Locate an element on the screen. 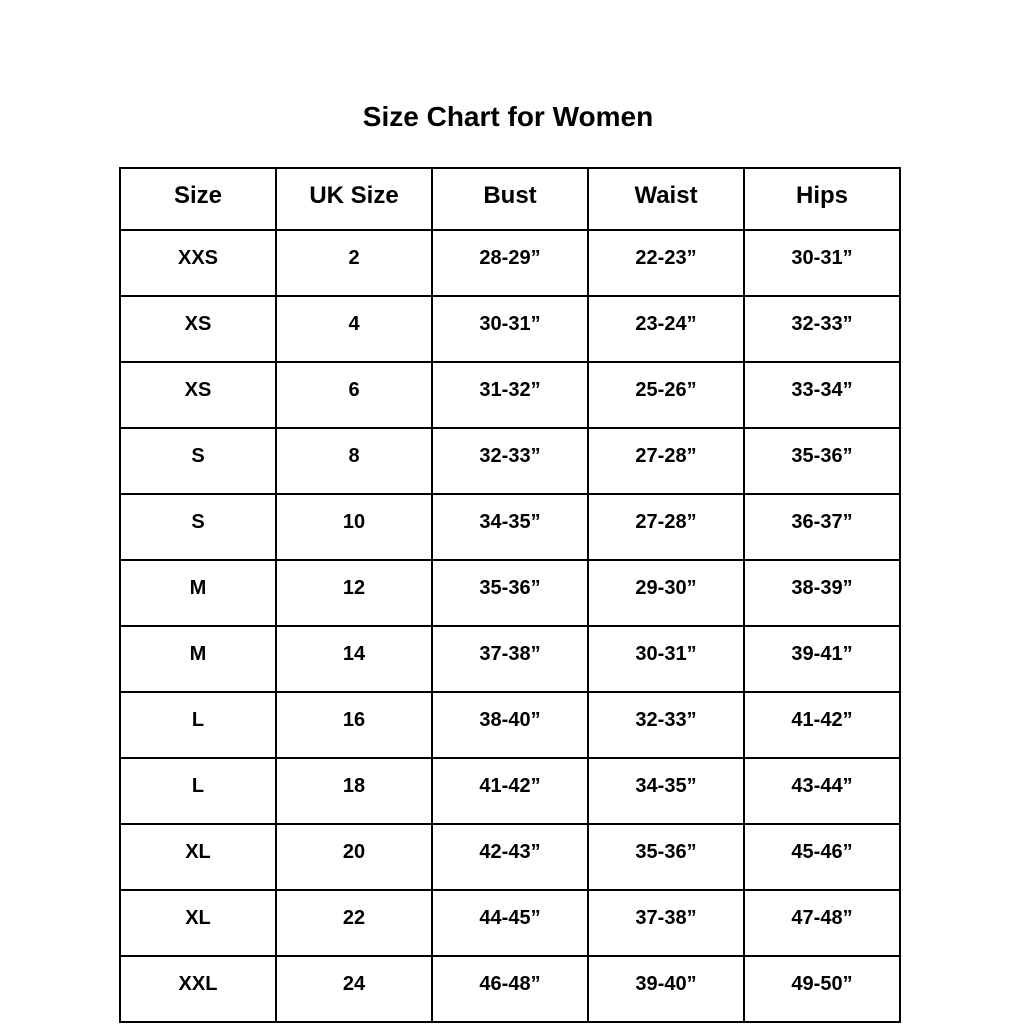  table-row: M 12 35-36” 29-30” 38-39” is located at coordinates (510, 593).